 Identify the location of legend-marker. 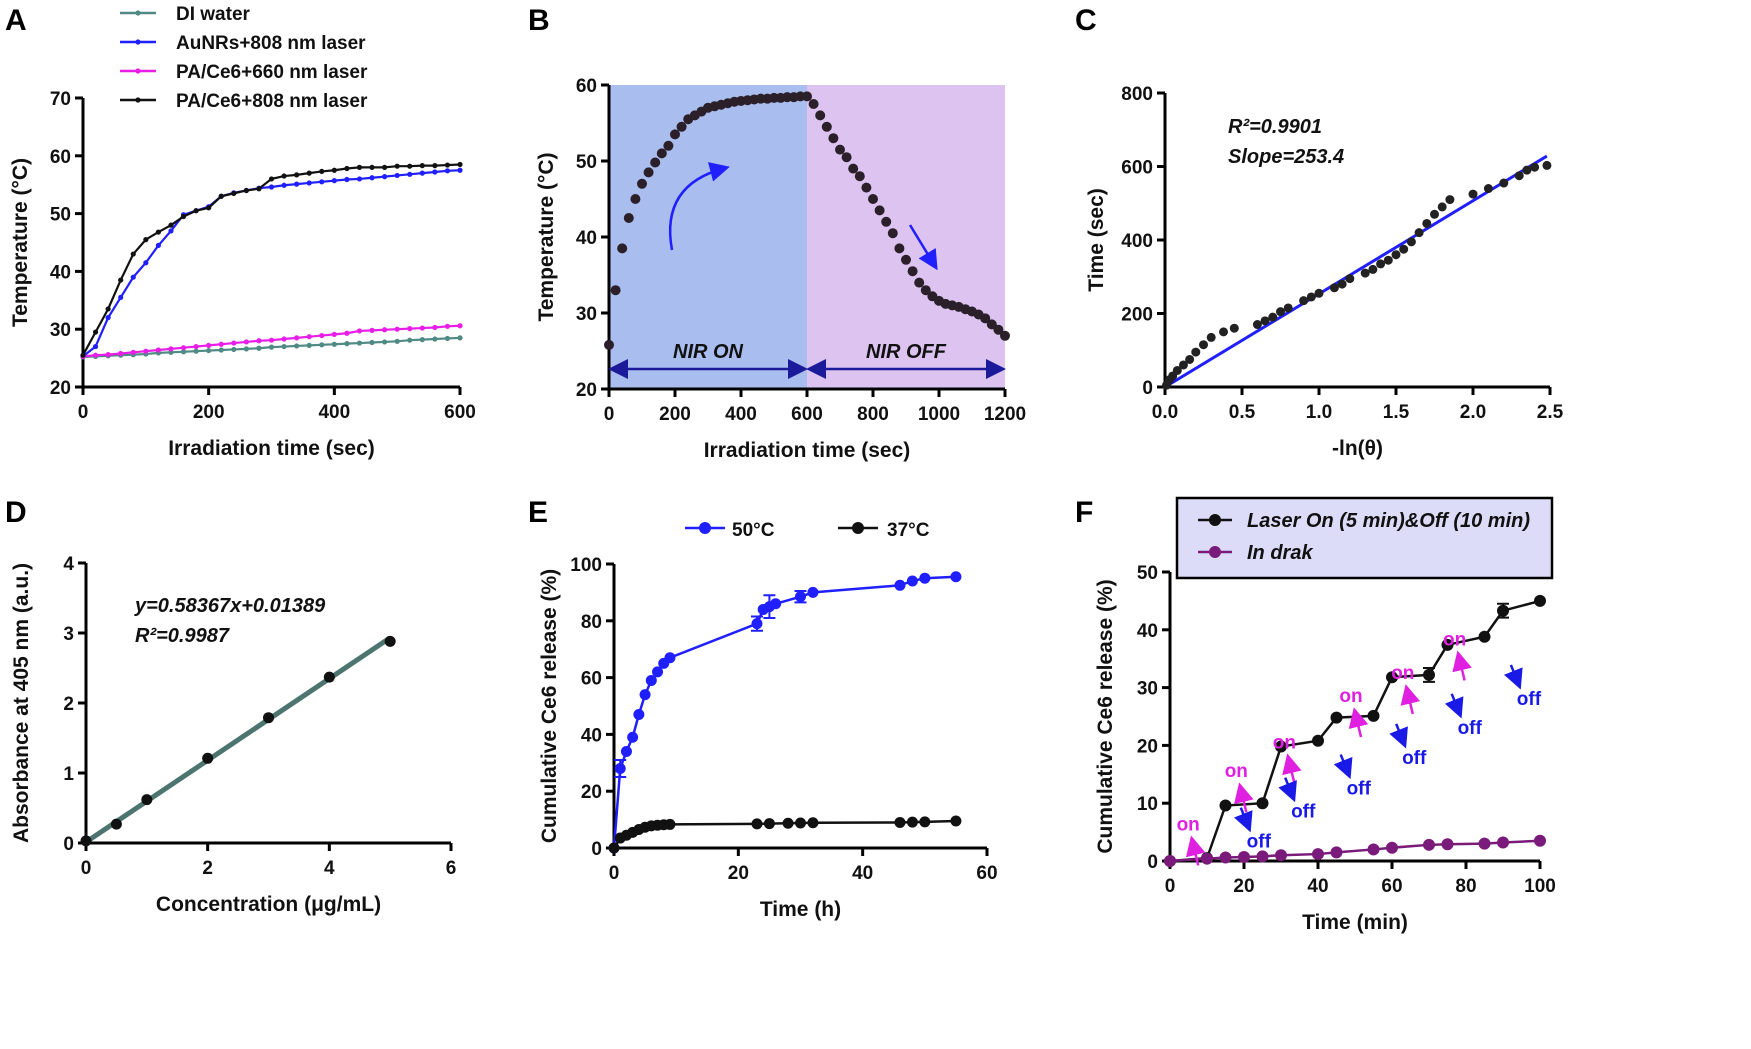
(858, 528).